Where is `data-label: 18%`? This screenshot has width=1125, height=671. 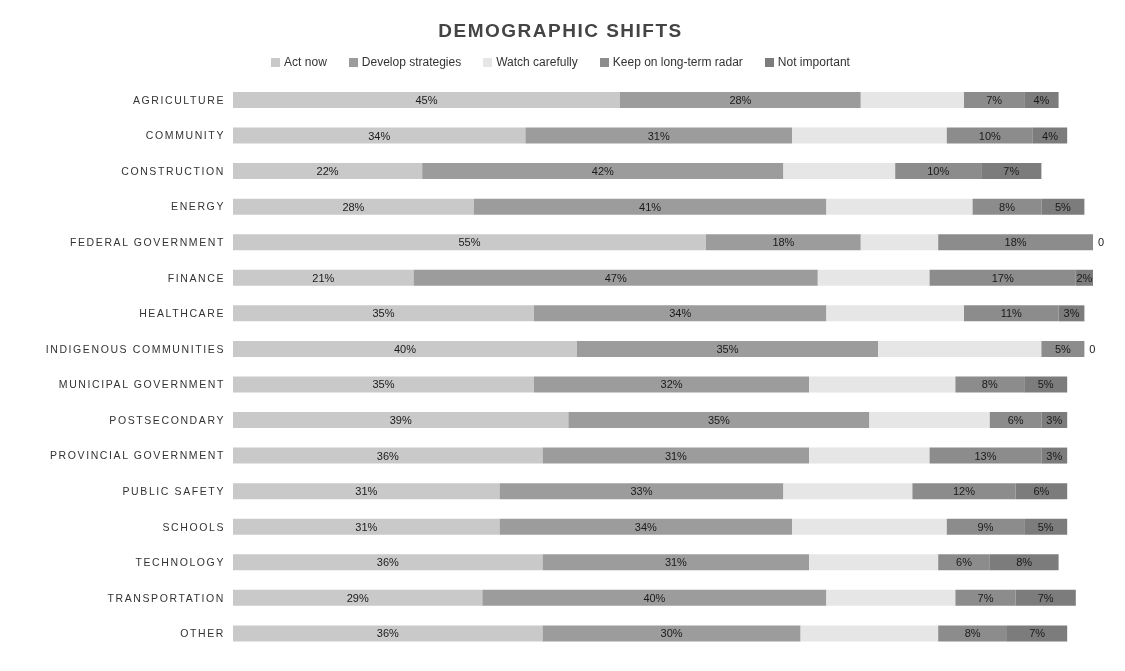 data-label: 18% is located at coordinates (1015, 242).